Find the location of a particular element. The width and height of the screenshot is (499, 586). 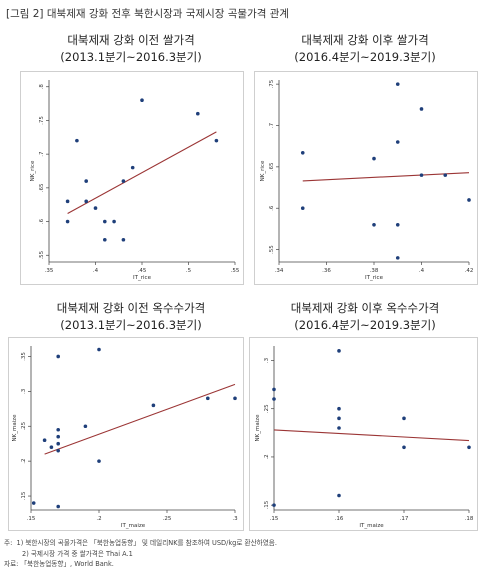

x-tick-label: .42 is located at coordinates (469, 271).